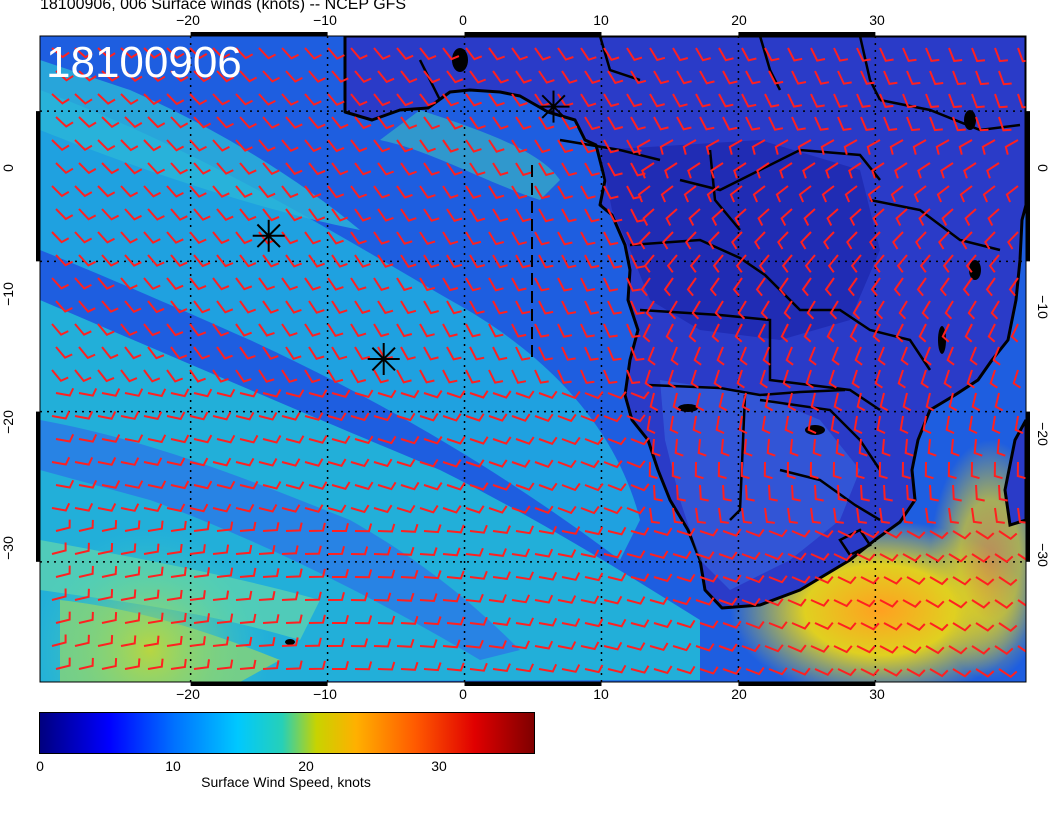 This screenshot has height=816, width=1056. What do you see at coordinates (877, 20) in the screenshot?
I see `x-tick-top: 30` at bounding box center [877, 20].